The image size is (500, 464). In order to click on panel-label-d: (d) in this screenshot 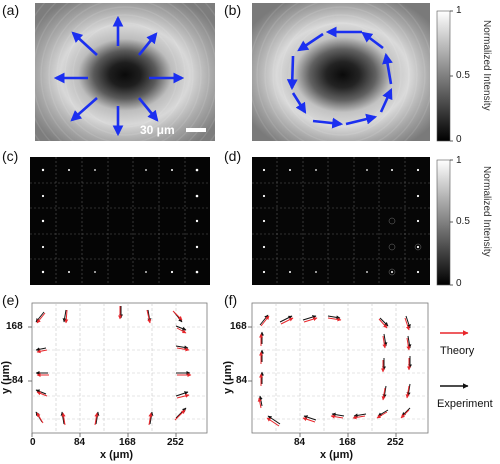, I will do `click(233, 156)`.